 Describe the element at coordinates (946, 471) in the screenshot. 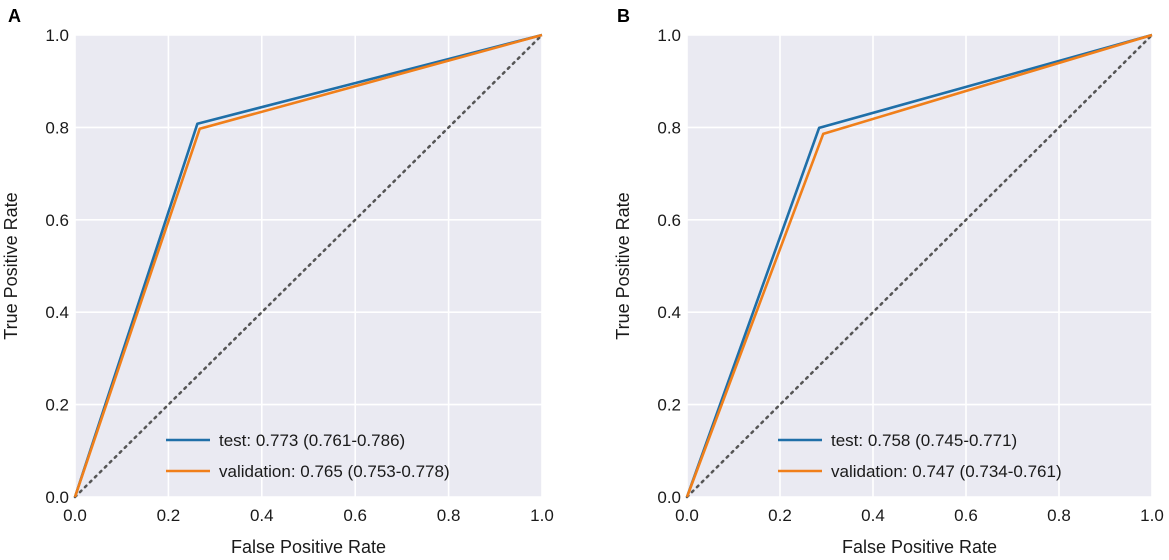

I see `legend-entry-validation: validation: 0.747 (0.734-0.761)` at that location.